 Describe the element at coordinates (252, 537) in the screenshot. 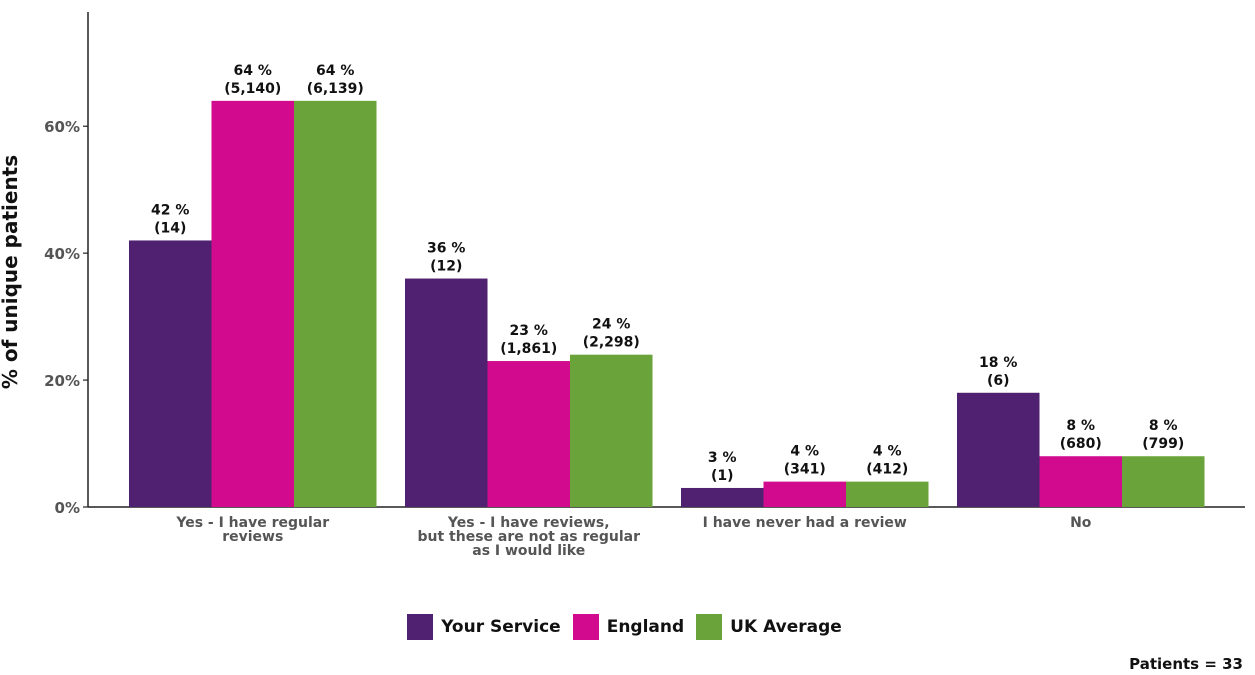

I see `x-tick-label: reviews` at that location.